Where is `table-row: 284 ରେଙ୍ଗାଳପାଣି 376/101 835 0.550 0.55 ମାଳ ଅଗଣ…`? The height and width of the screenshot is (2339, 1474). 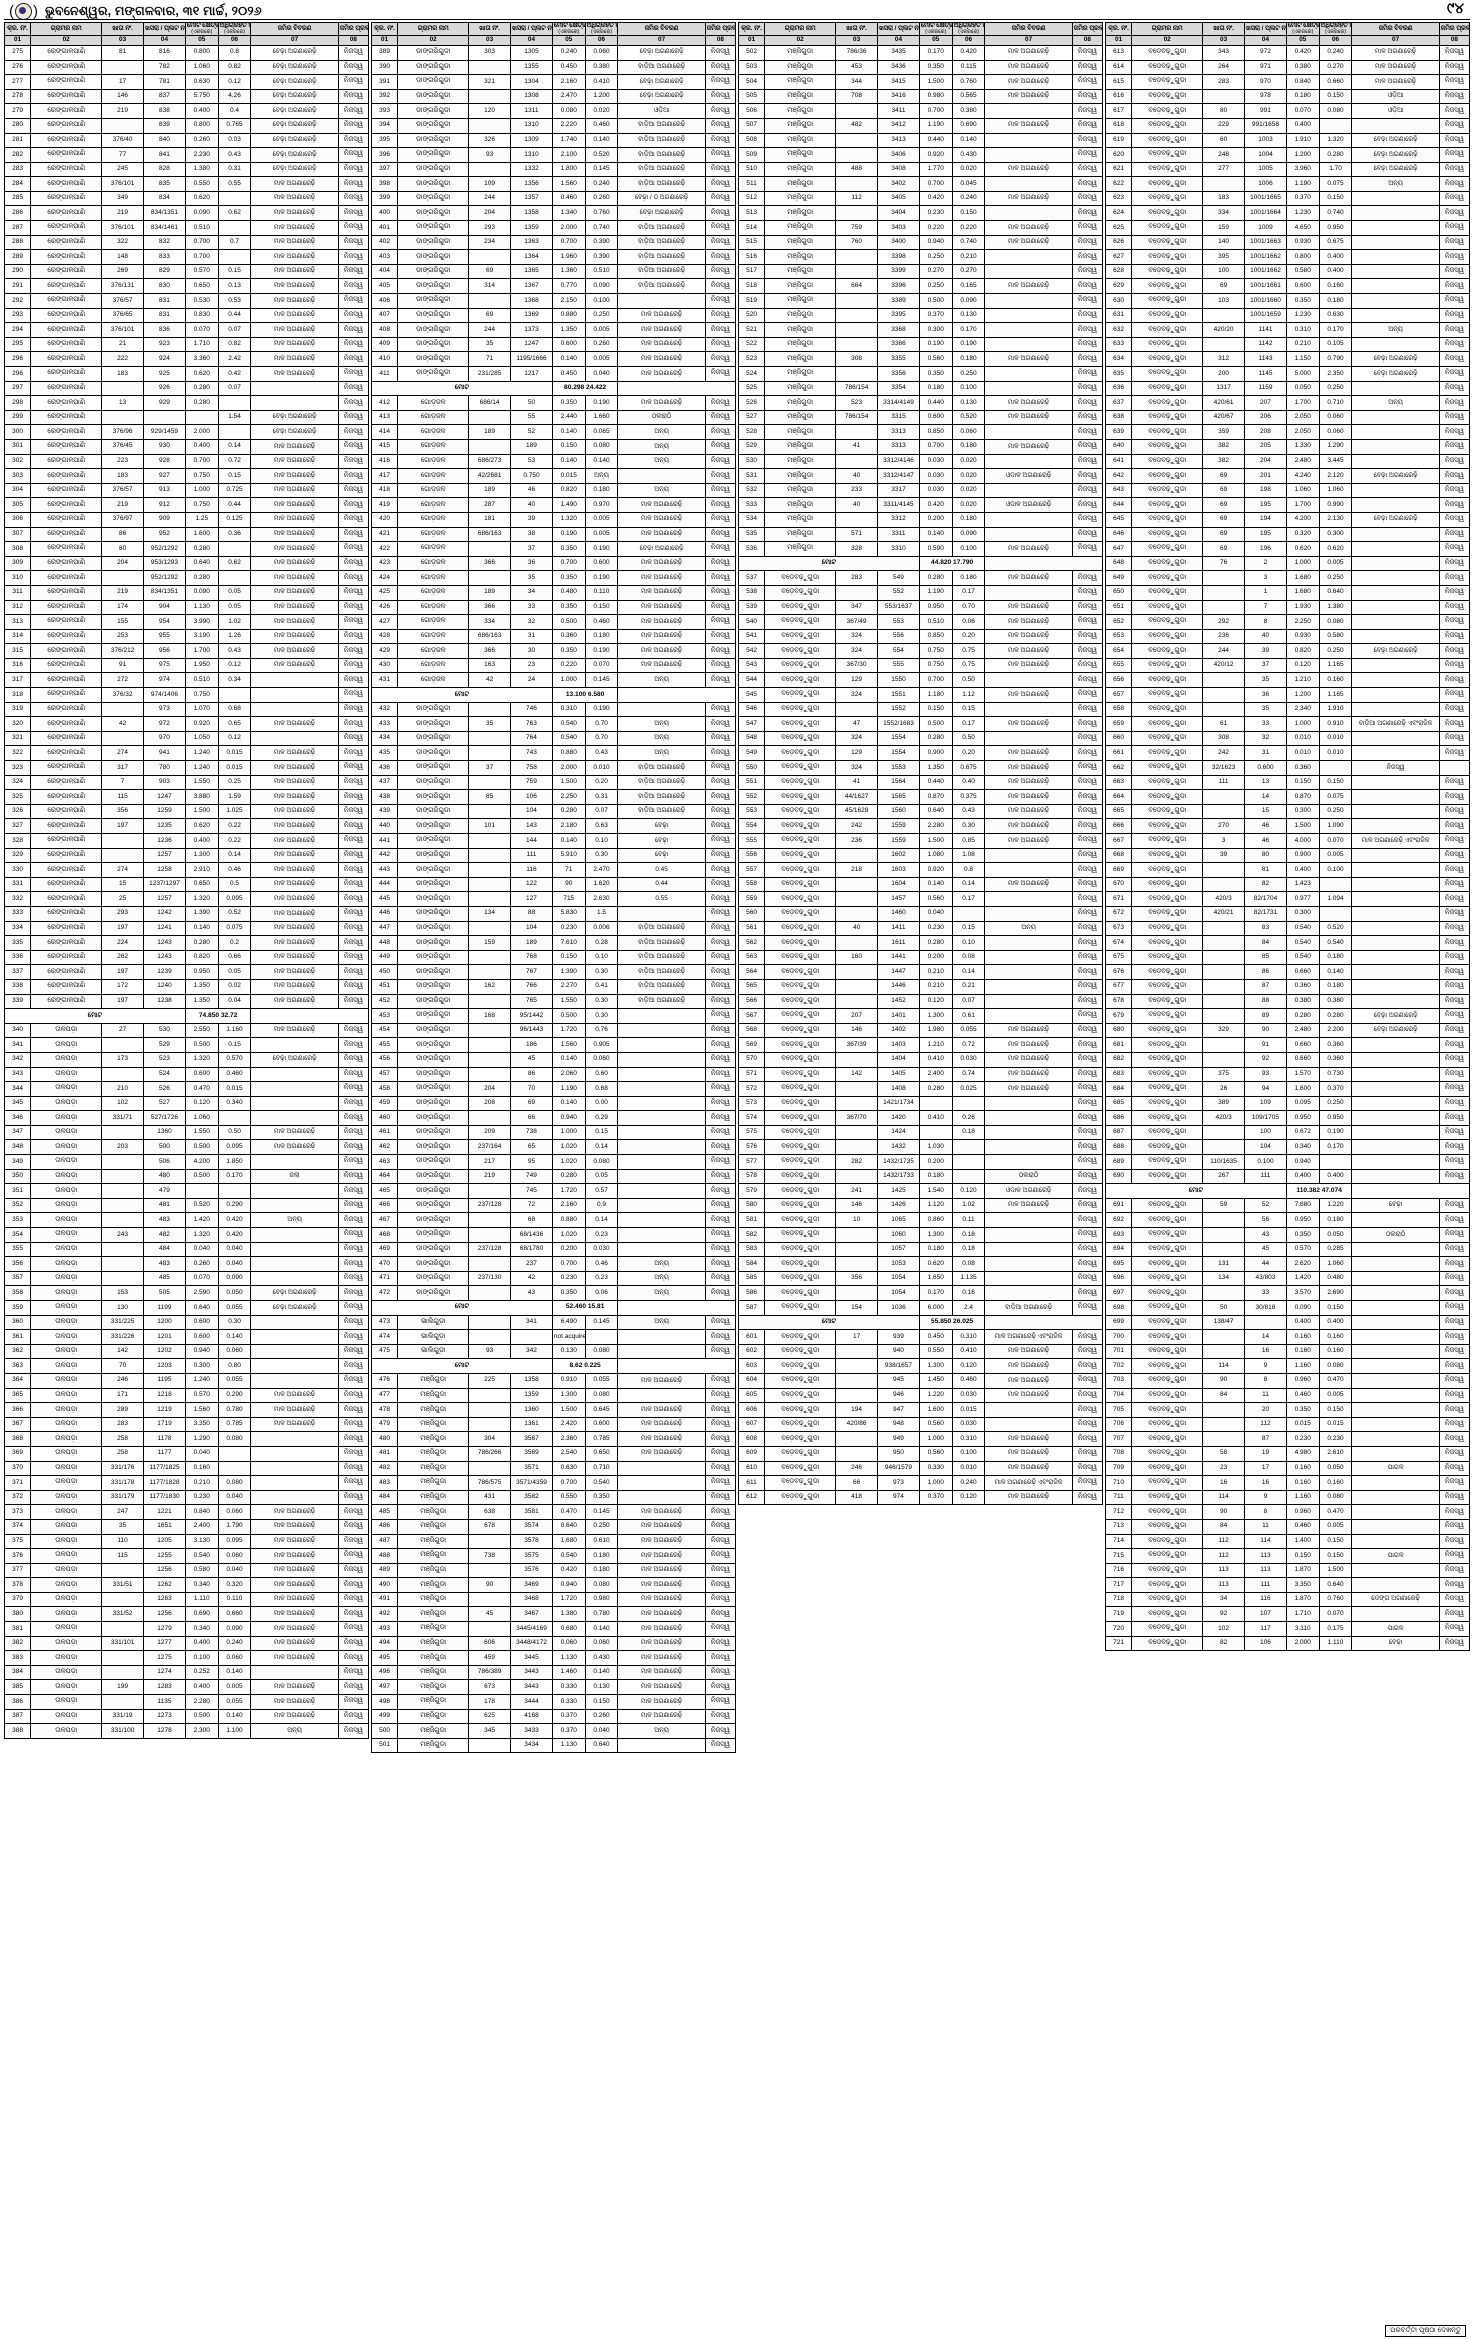
table-row: 284 ରେଙ୍ଗାଳପାଣି 376/101 835 0.550 0.55 ମାଳ ଅଗଣ… is located at coordinates (186, 184).